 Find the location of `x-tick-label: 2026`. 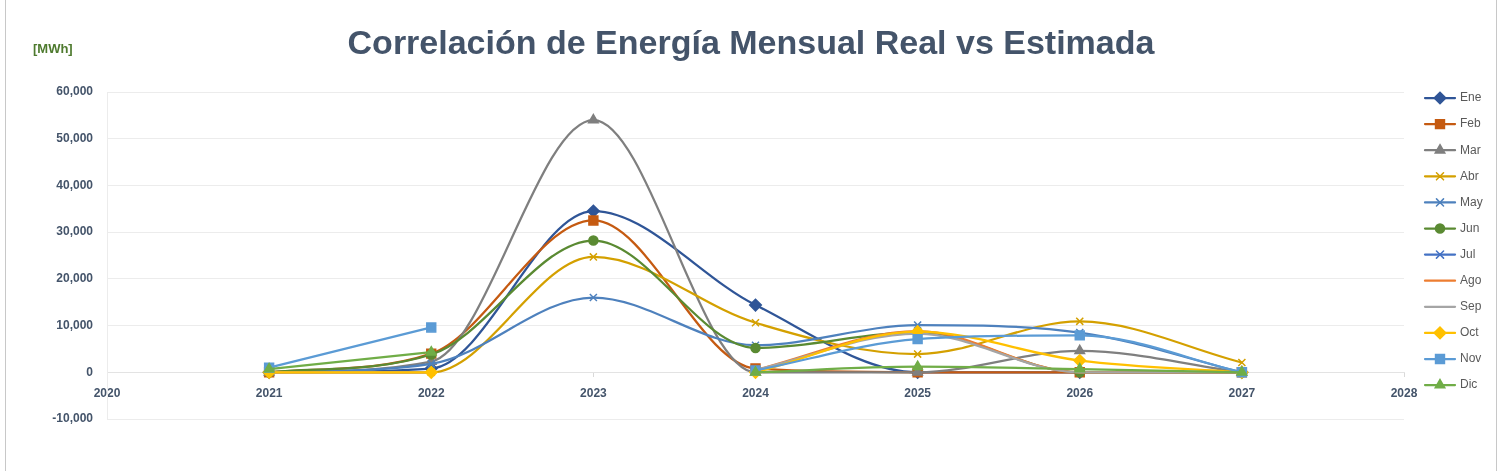

x-tick-label: 2026 is located at coordinates (1080, 392).